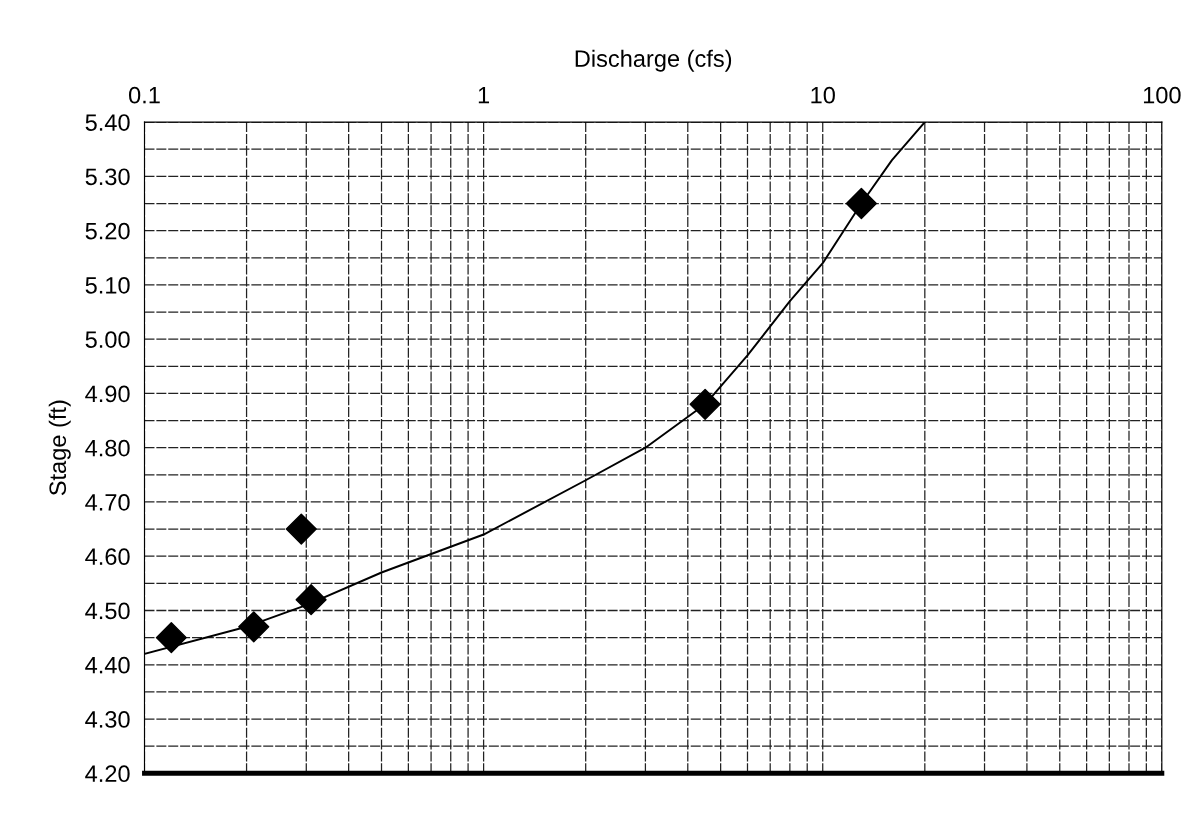 Image resolution: width=1204 pixels, height=814 pixels. What do you see at coordinates (107, 557) in the screenshot?
I see `y-tick-label: 4.60` at bounding box center [107, 557].